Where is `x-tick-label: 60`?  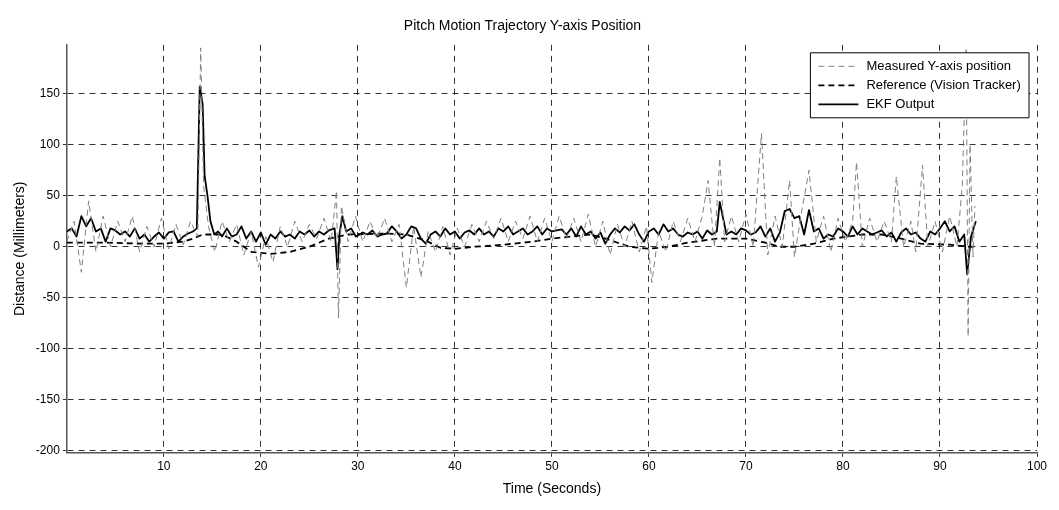 x-tick-label: 60 is located at coordinates (649, 466).